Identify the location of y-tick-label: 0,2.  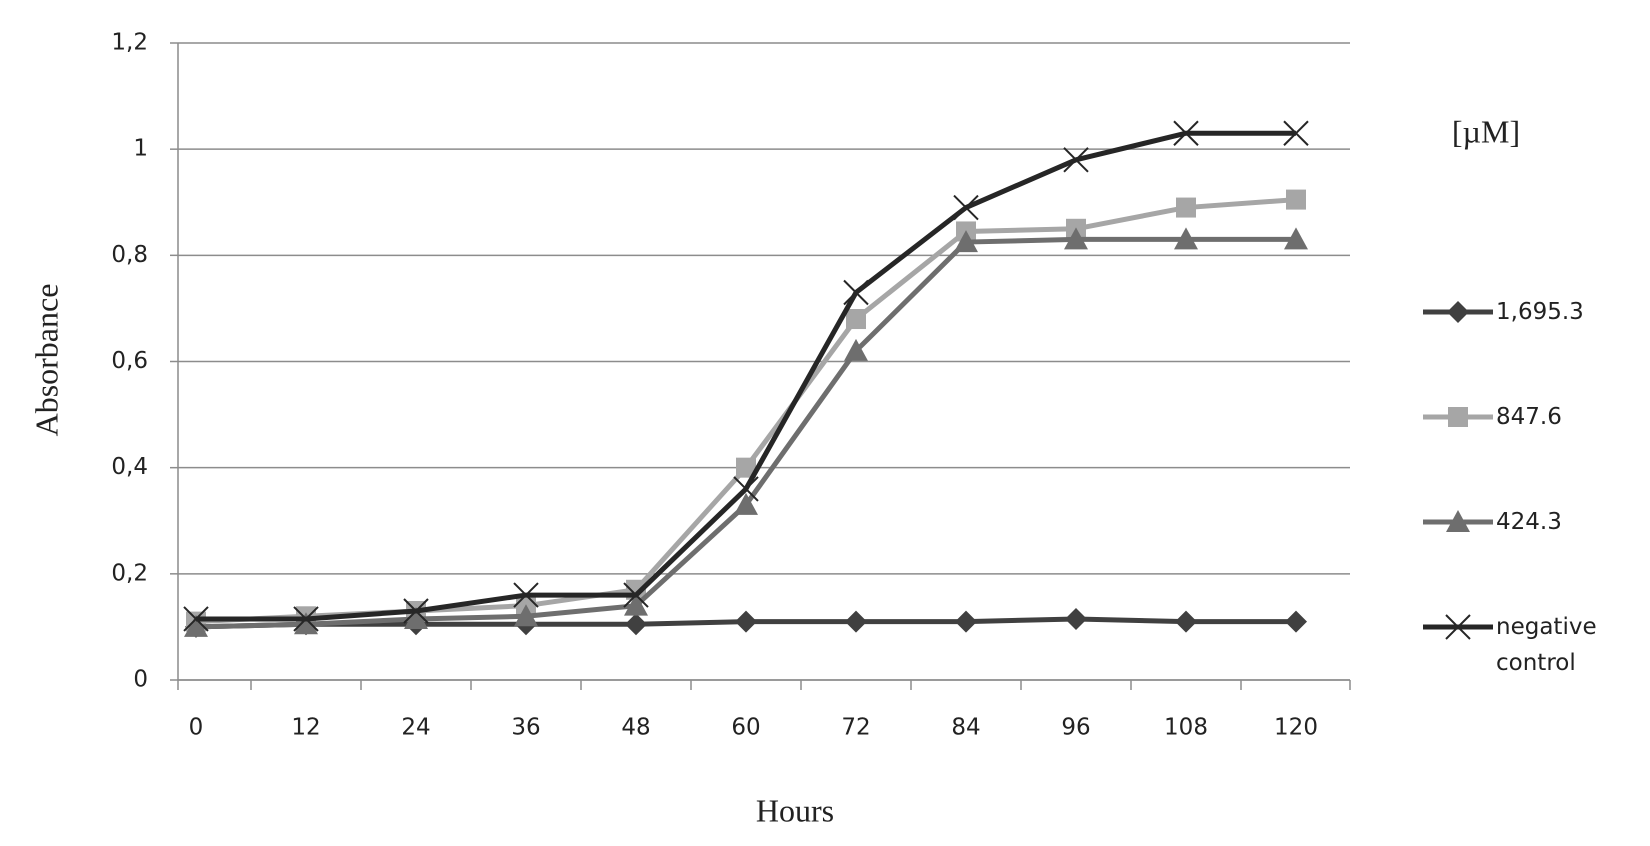
(129, 573).